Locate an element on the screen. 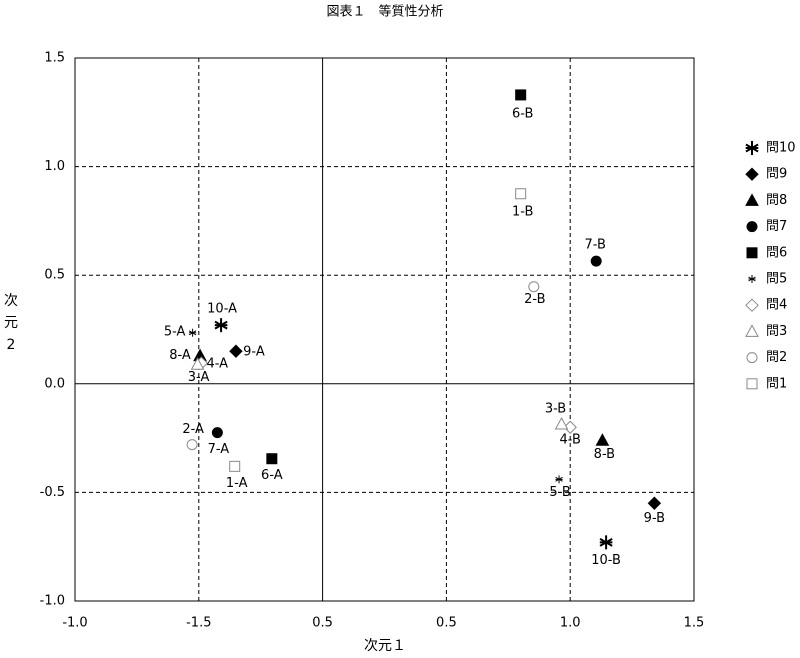 This screenshot has width=800, height=658. legend-label: 問9 is located at coordinates (776, 174).